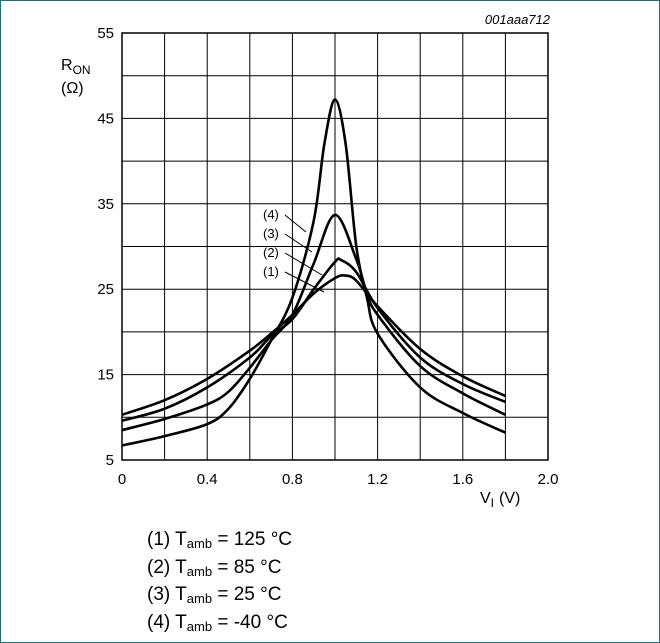  What do you see at coordinates (377, 479) in the screenshot?
I see `x-tick-label: 1.2` at bounding box center [377, 479].